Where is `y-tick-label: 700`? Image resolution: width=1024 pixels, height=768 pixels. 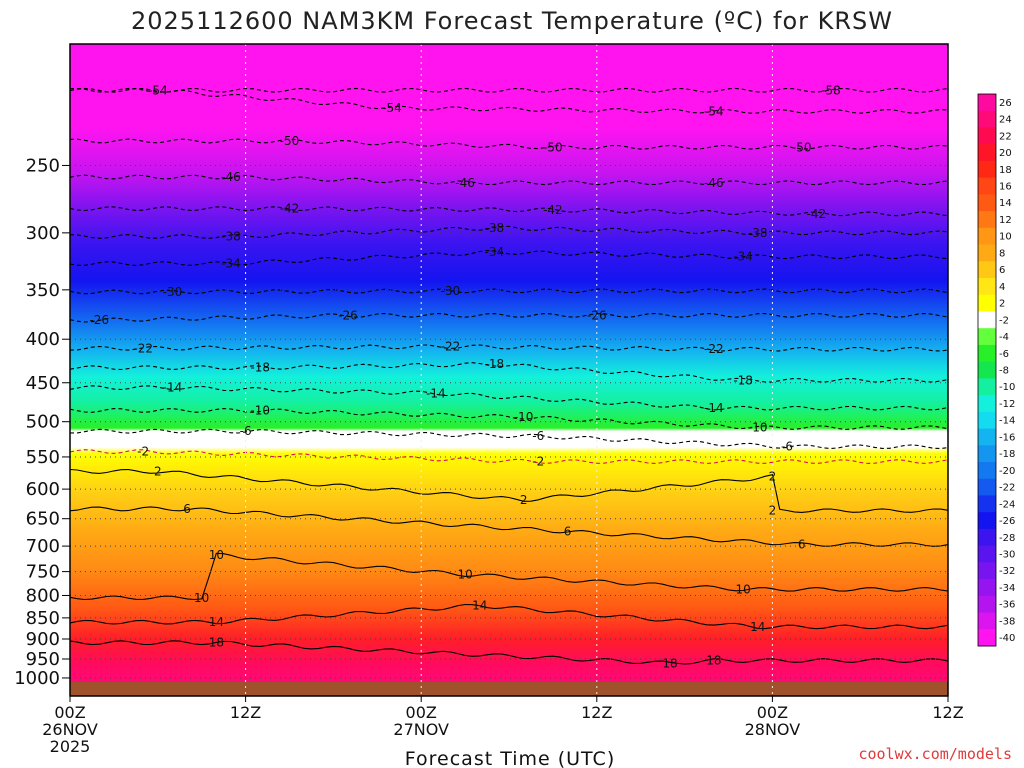 y-tick-label: 700 is located at coordinates (43, 546).